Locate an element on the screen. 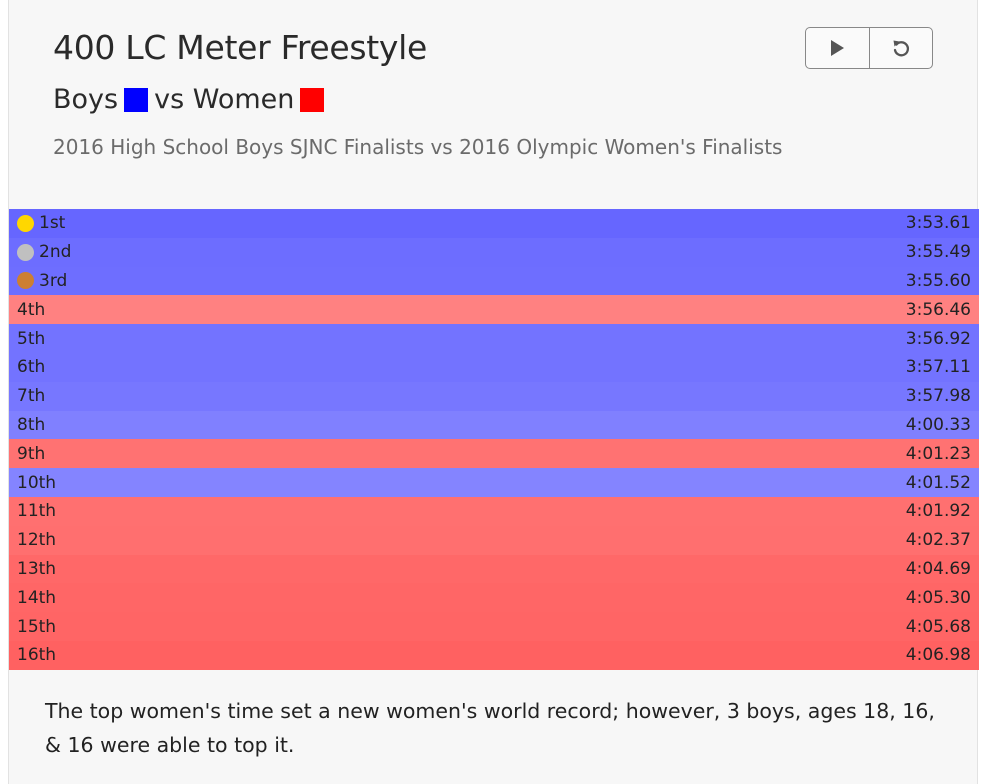  row-place-cell: 9th is located at coordinates (31, 454).